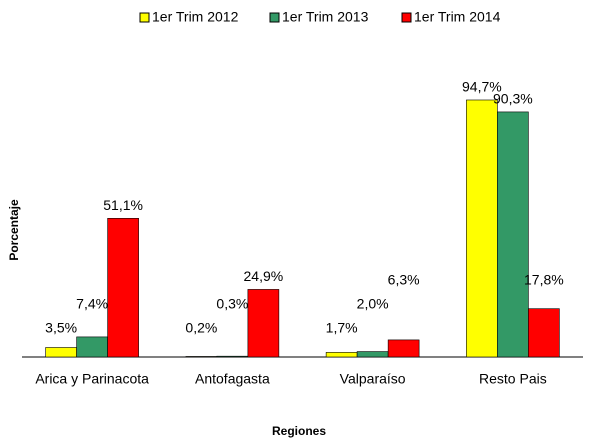 Image resolution: width=598 pixels, height=440 pixels. What do you see at coordinates (123, 205) in the screenshot?
I see `data-label: 51,1%` at bounding box center [123, 205].